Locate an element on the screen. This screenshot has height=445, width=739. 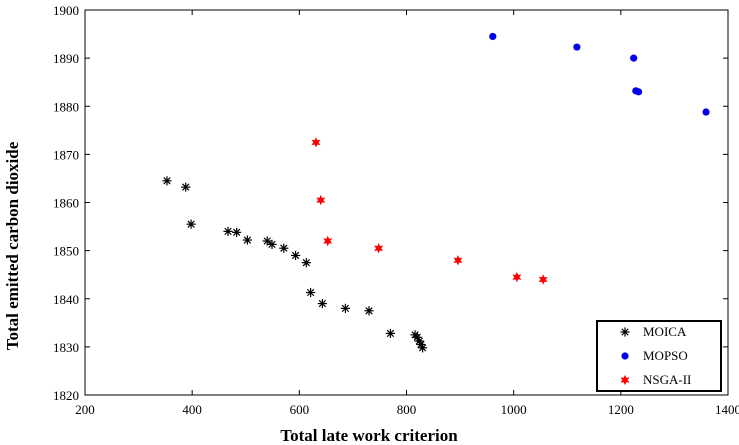
series-mopso is located at coordinates (599, 74).